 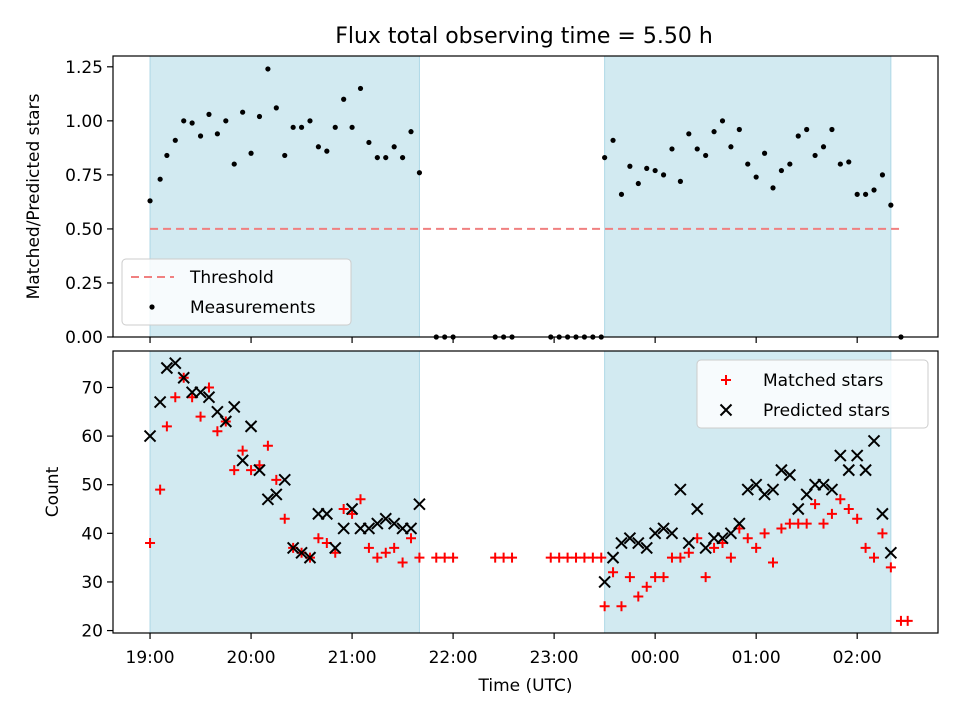 What do you see at coordinates (34, 196) in the screenshot?
I see `top-y-axis-label: Matched/Predicted stars` at bounding box center [34, 196].